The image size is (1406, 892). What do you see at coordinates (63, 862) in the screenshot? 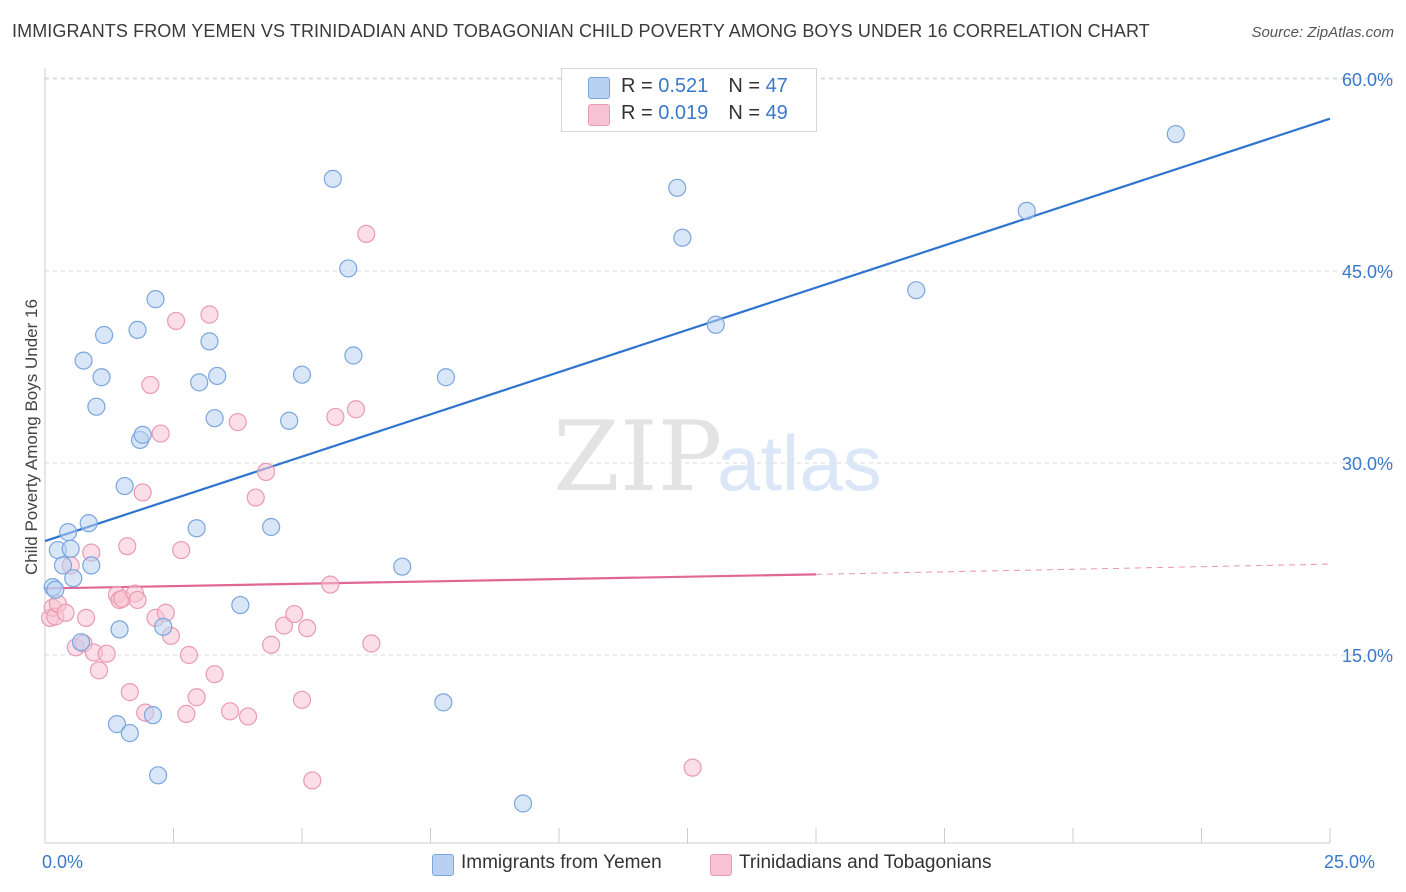
I see `x-tick-min: 0.0%` at bounding box center [63, 862].